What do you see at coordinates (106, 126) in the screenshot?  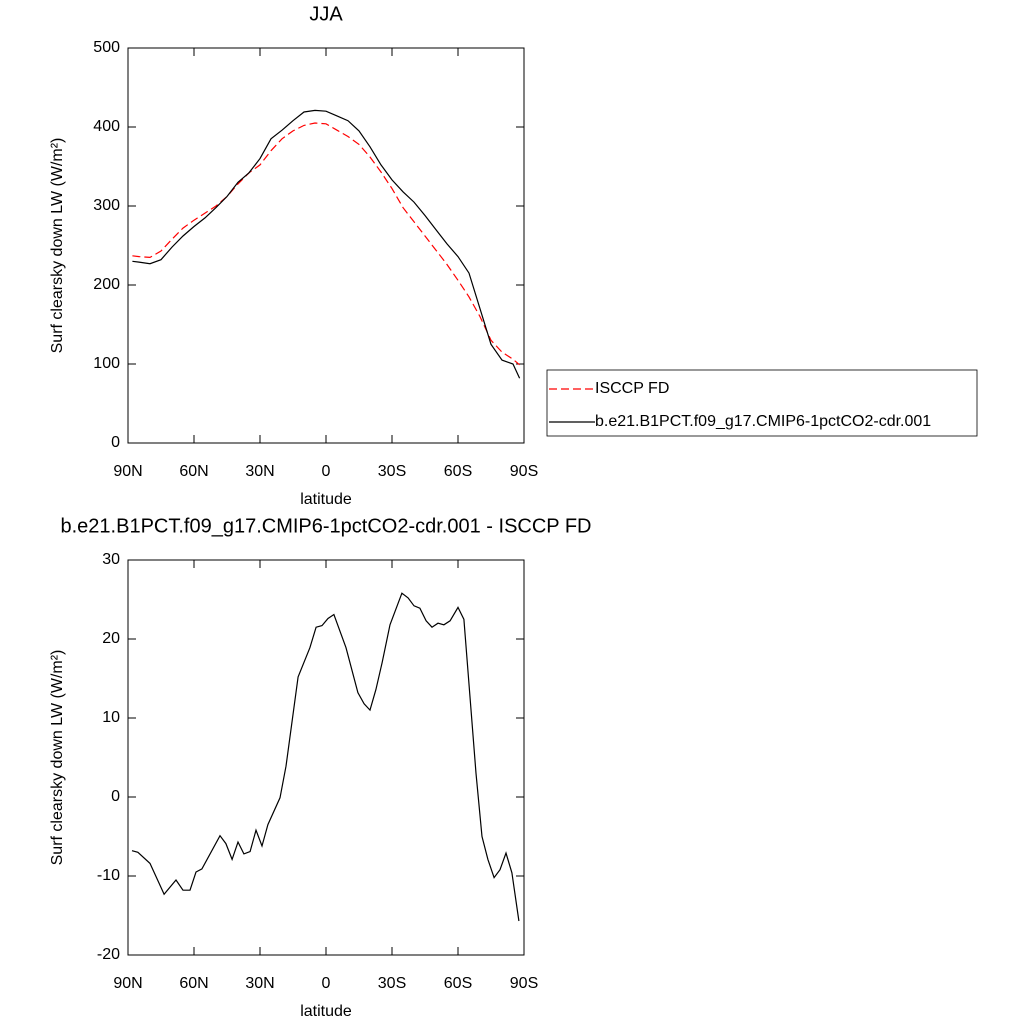 I see `y-tick-label: 400` at bounding box center [106, 126].